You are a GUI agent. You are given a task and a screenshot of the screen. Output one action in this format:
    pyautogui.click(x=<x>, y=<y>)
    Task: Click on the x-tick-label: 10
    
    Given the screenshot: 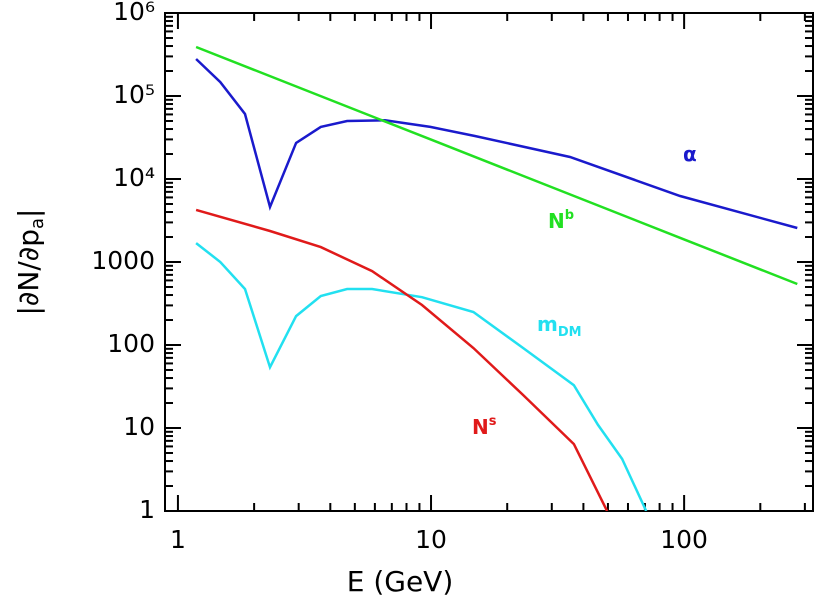 What is the action you would take?
    pyautogui.click(x=431, y=539)
    